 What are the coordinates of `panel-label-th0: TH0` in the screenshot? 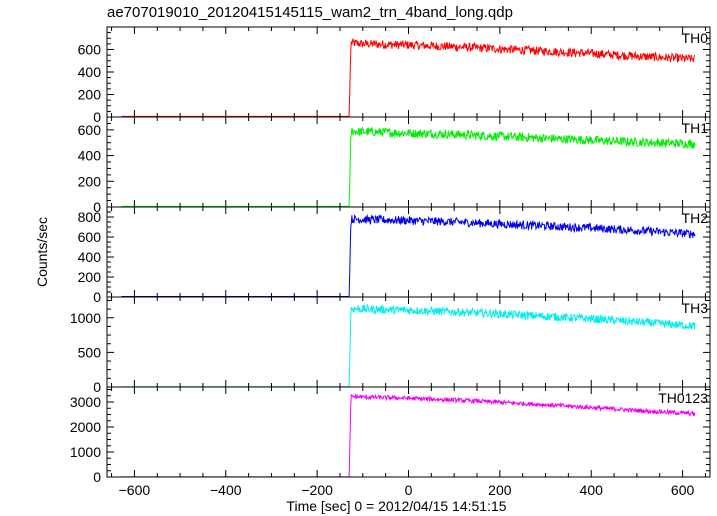 It's located at (695, 38).